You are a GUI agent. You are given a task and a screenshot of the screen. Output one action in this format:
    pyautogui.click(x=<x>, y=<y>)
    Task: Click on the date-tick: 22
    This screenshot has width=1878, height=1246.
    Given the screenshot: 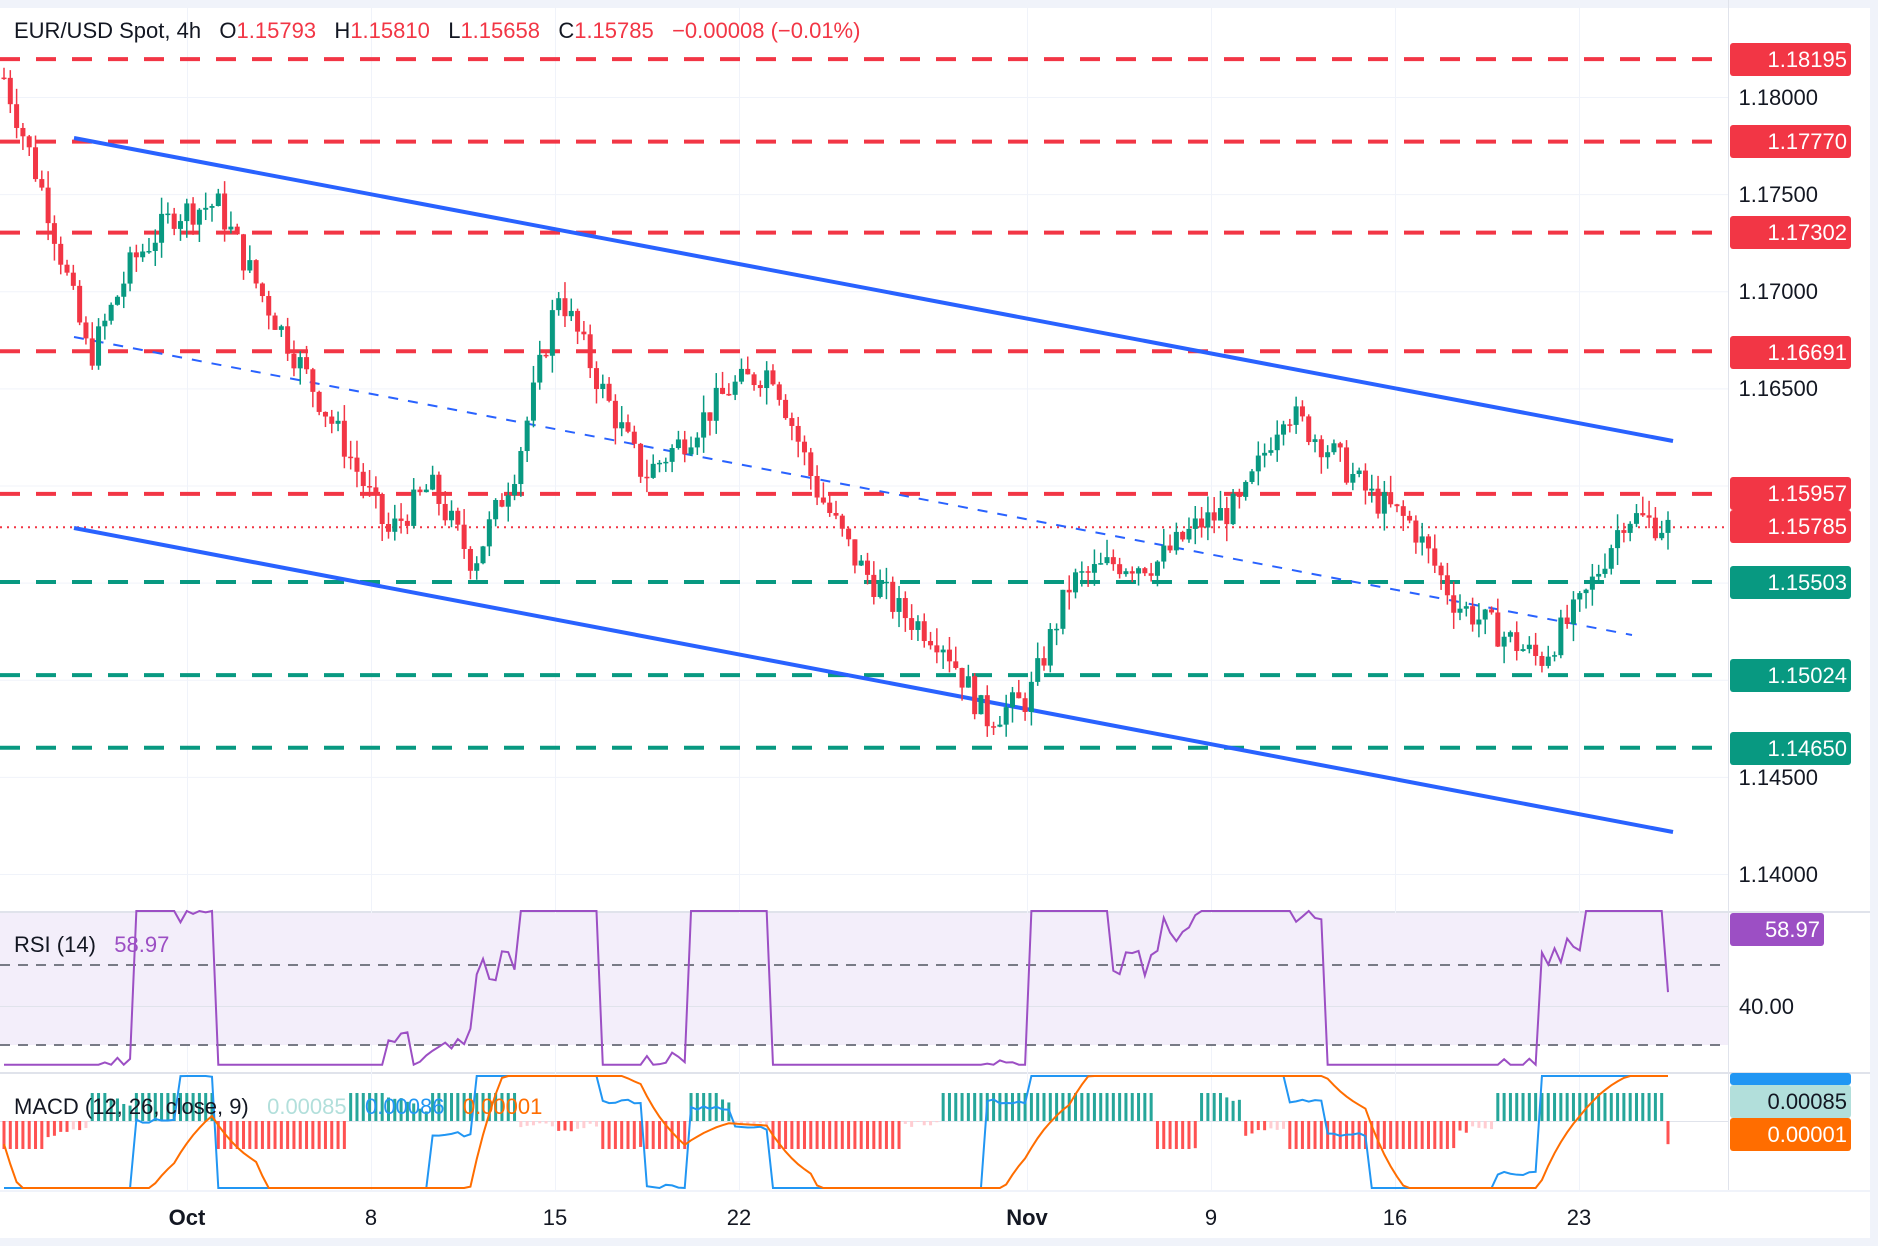 What is the action you would take?
    pyautogui.click(x=739, y=1217)
    